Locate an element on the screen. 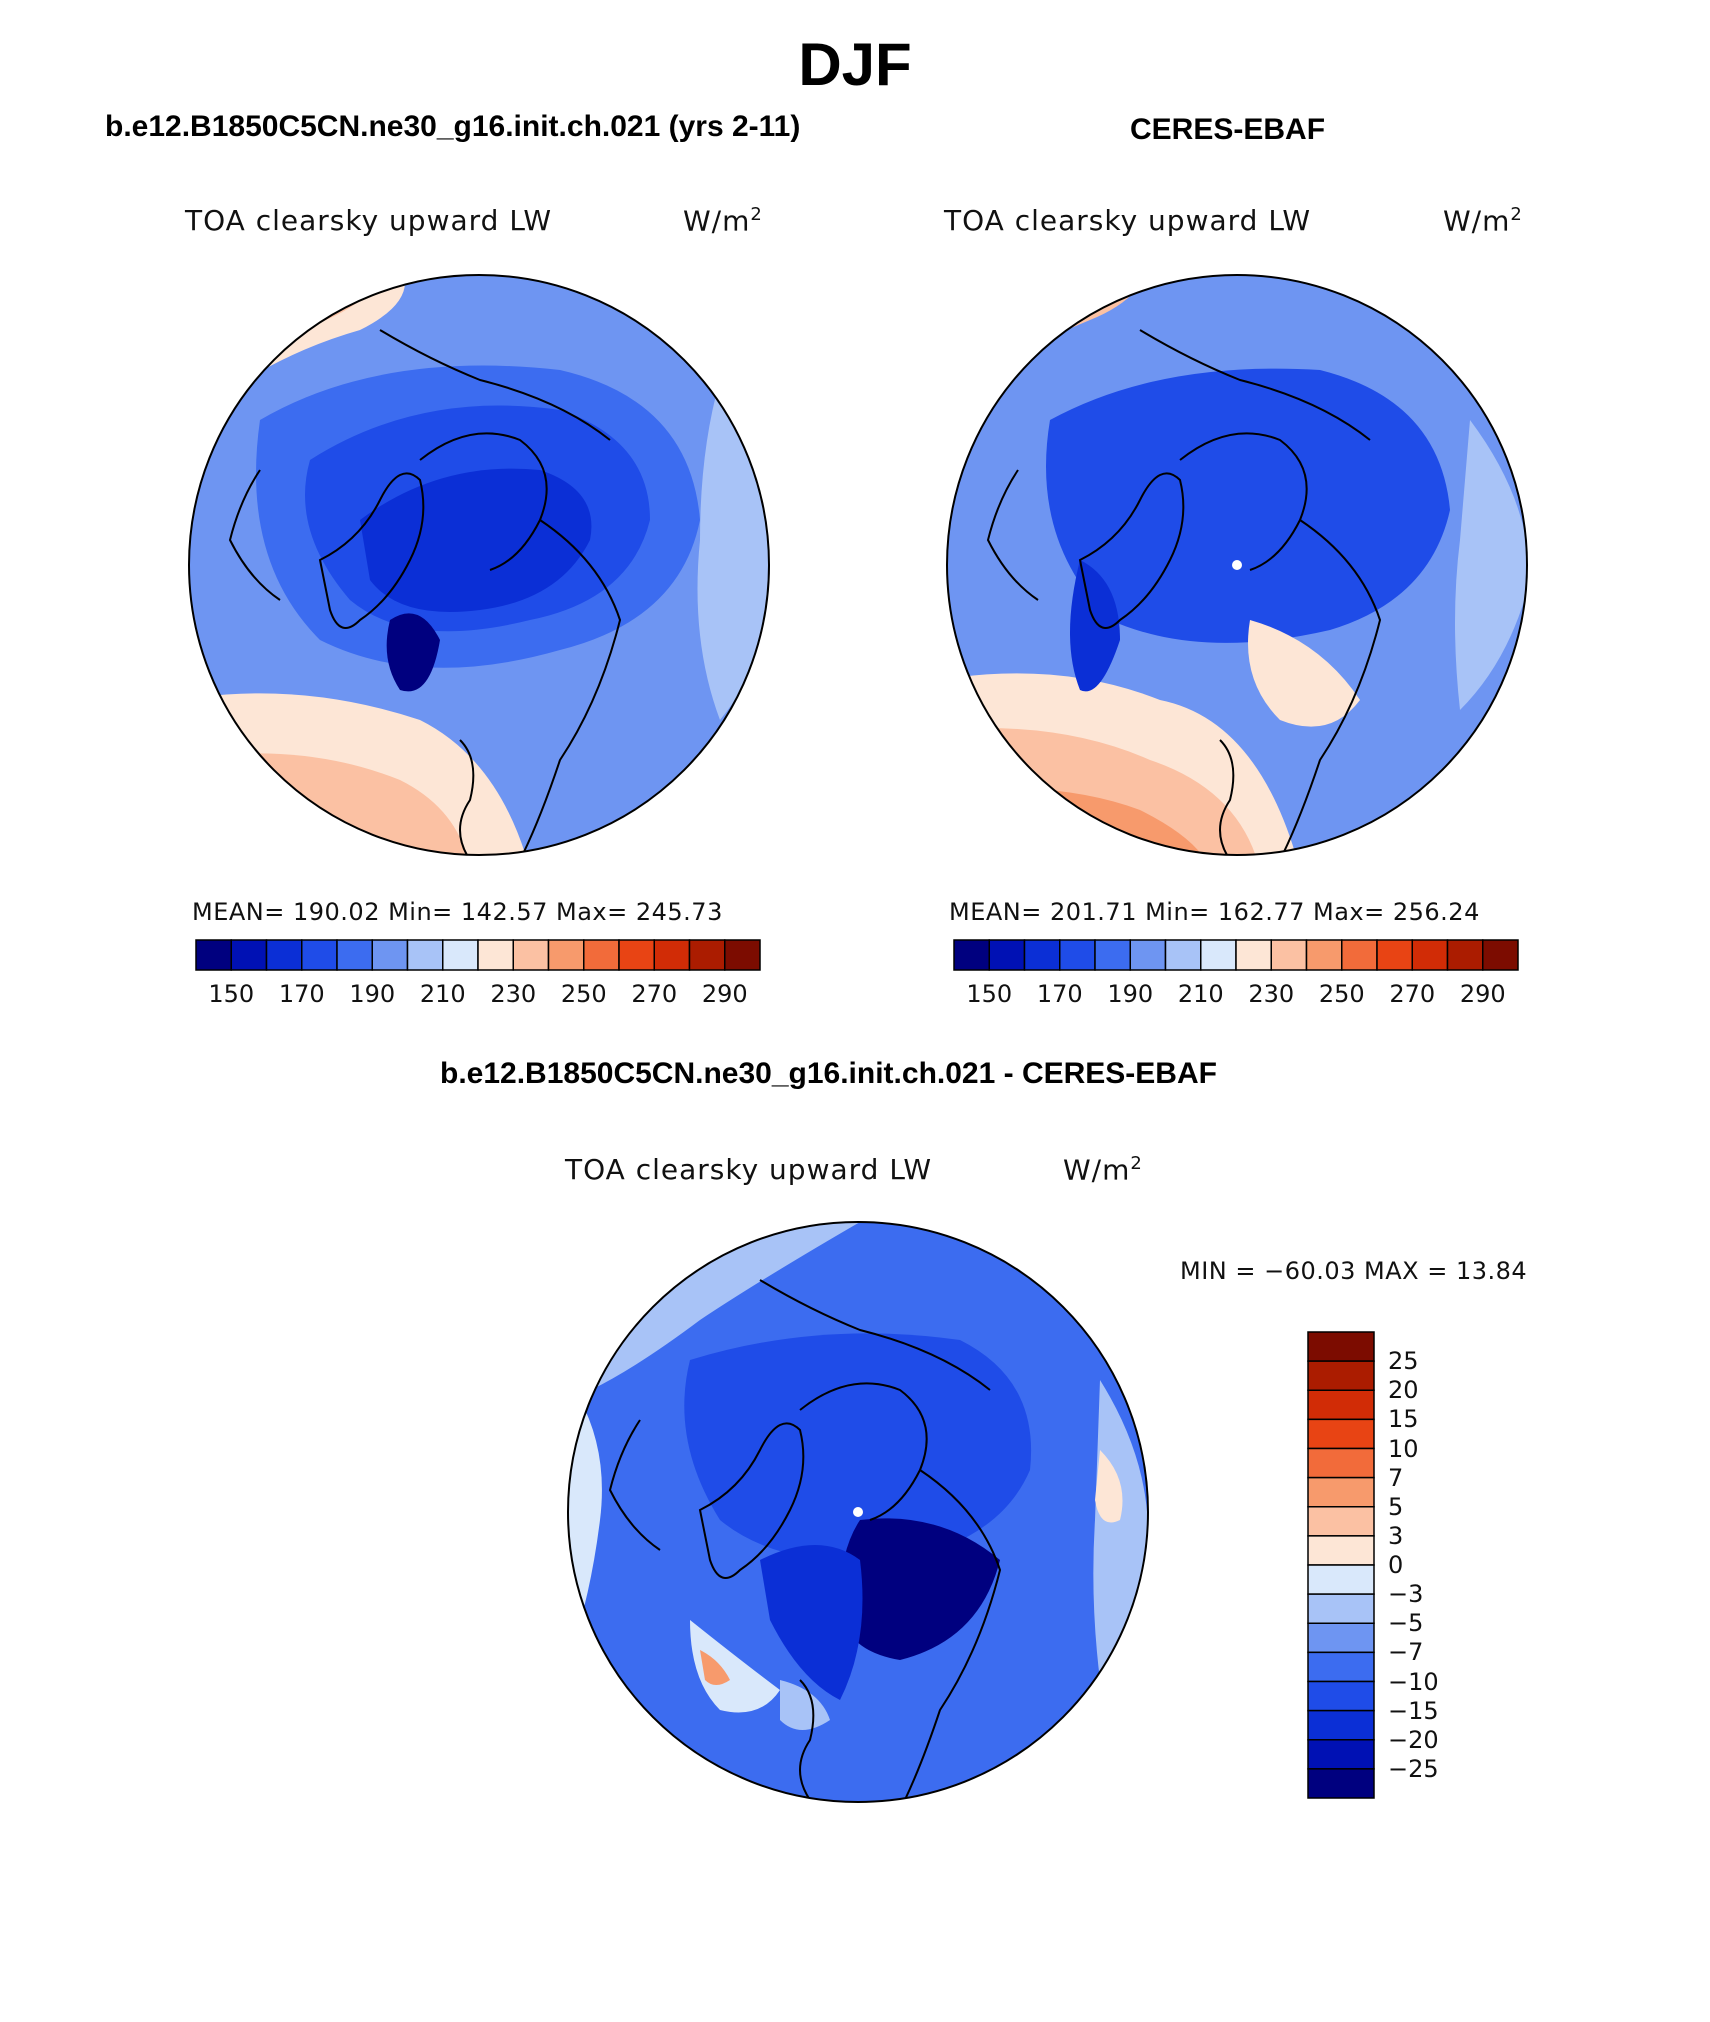 Image resolution: width=1710 pixels, height=2022 pixels. obs-colorbar-tick-label: 250 is located at coordinates (1341, 994).